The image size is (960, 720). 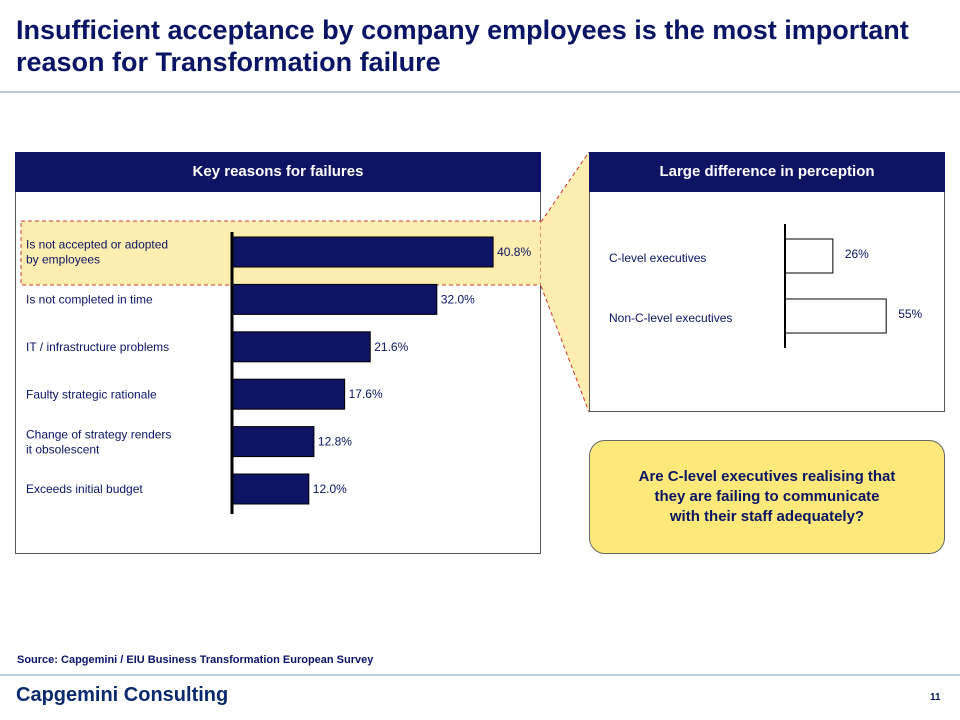 What do you see at coordinates (910, 314) in the screenshot?
I see `data-label: 55%` at bounding box center [910, 314].